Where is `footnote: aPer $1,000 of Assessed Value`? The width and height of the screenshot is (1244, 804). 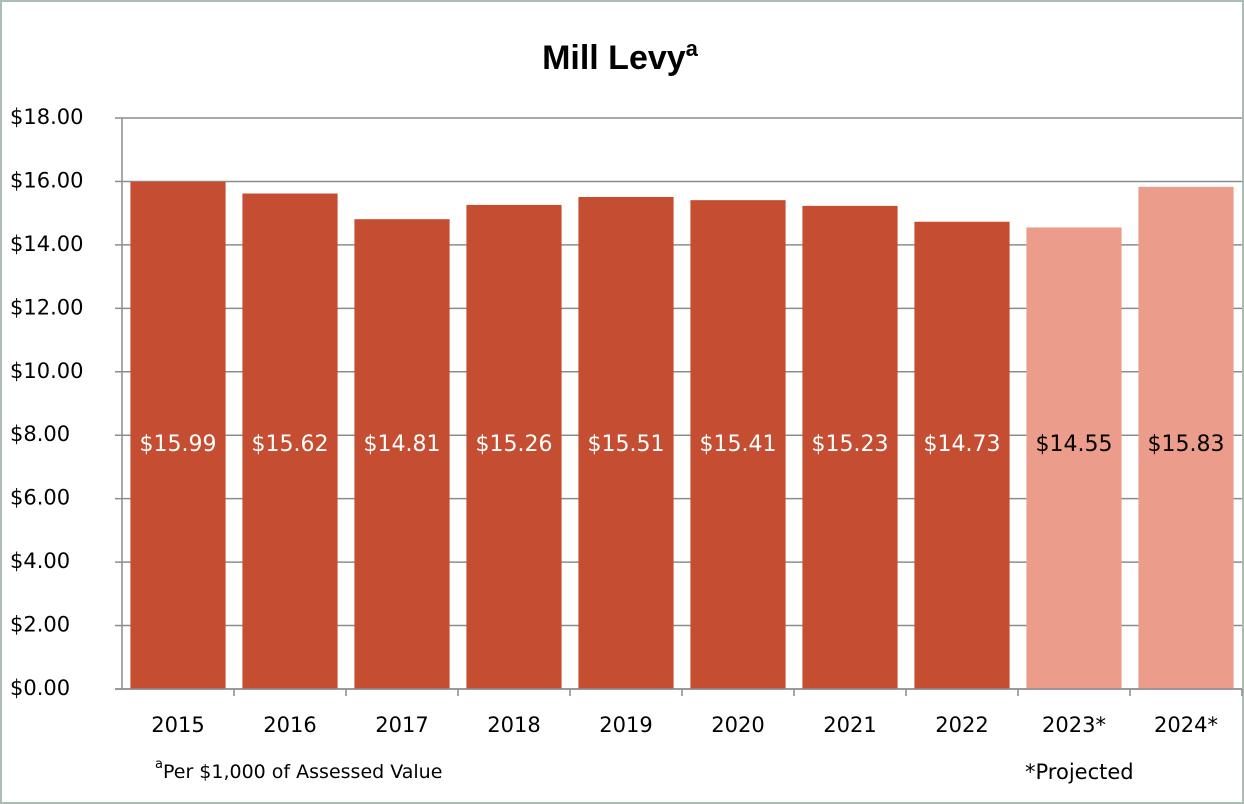
footnote: aPer $1,000 of Assessed Value is located at coordinates (298, 770).